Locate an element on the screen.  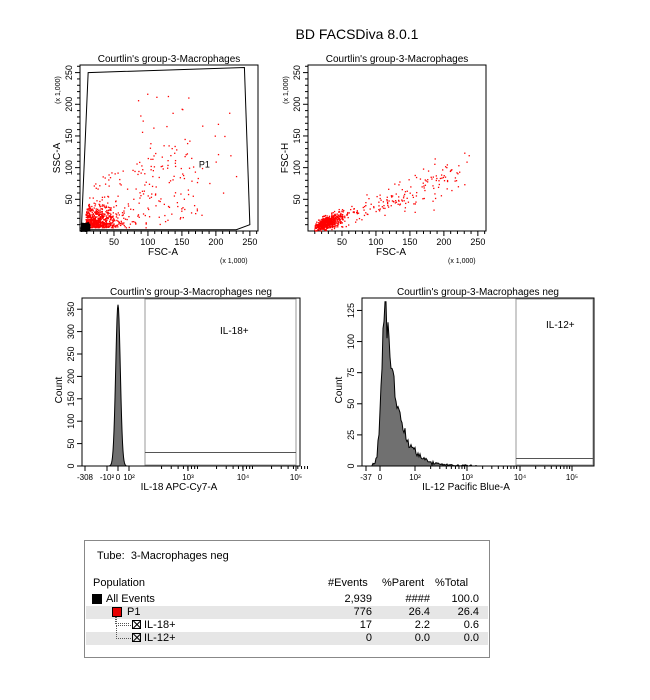
y-tick-label: 100 is located at coordinates (71, 421).